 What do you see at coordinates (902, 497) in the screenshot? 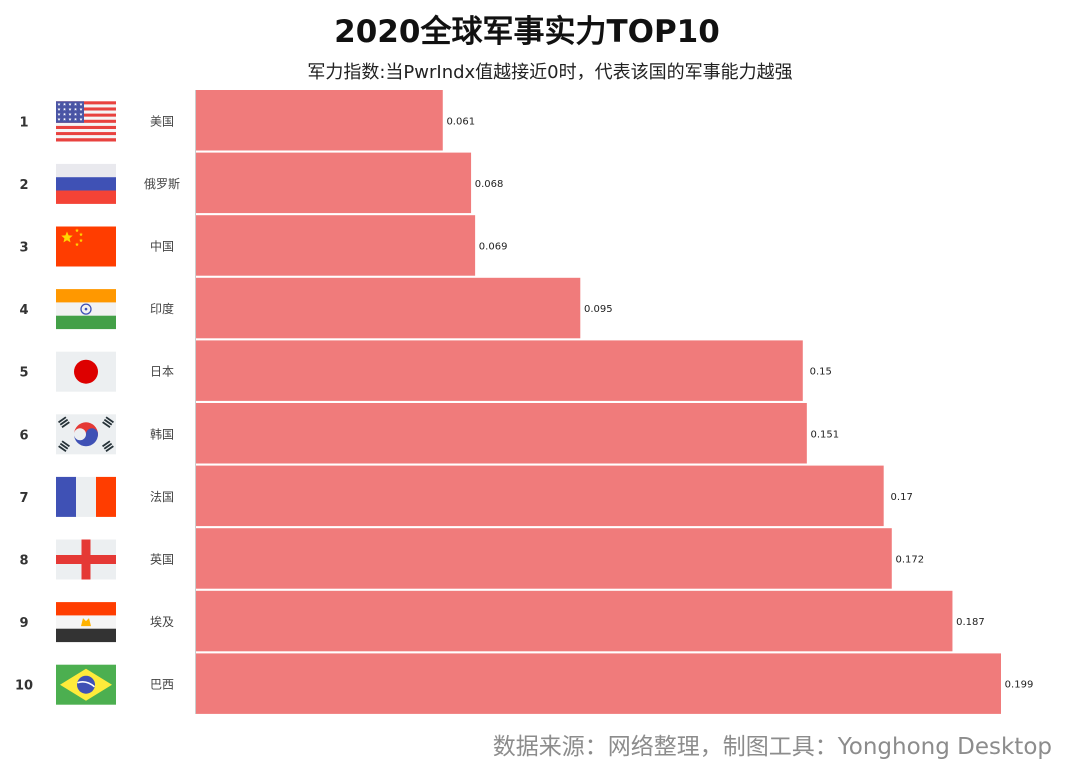
I see `value-label: 0.17` at bounding box center [902, 497].